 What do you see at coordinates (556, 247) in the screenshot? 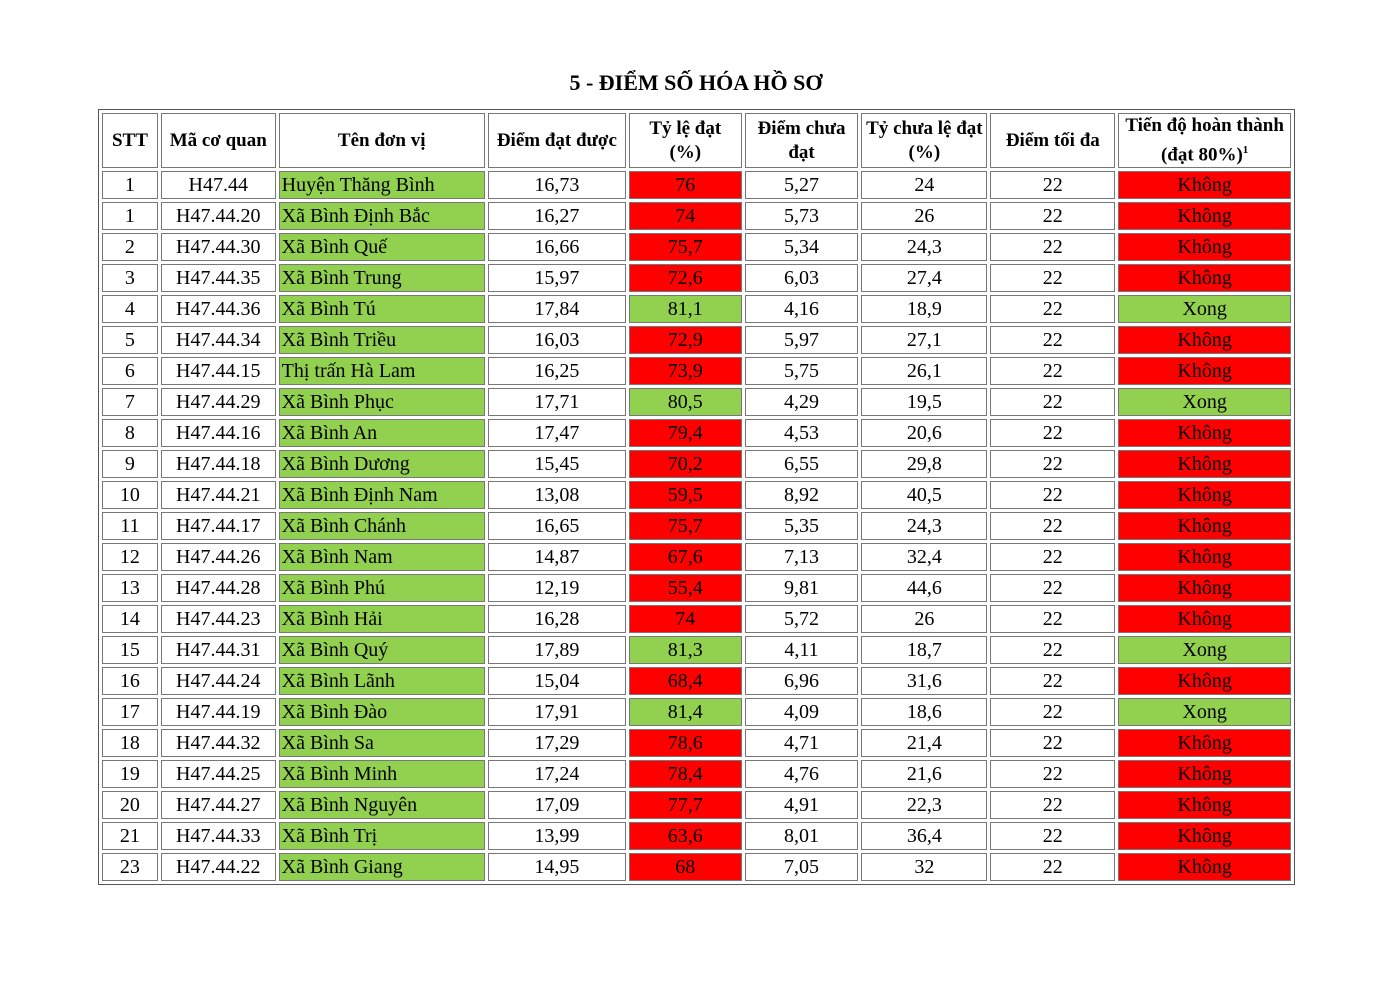
I see `cell-diem-dat: 16,66` at bounding box center [556, 247].